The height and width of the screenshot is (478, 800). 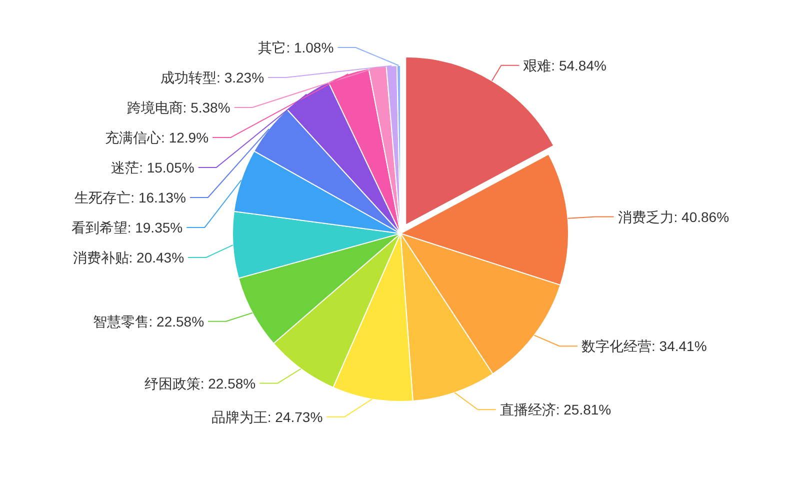 What do you see at coordinates (178, 108) in the screenshot?
I see `slice-label: 跨境电商: 5.38%` at bounding box center [178, 108].